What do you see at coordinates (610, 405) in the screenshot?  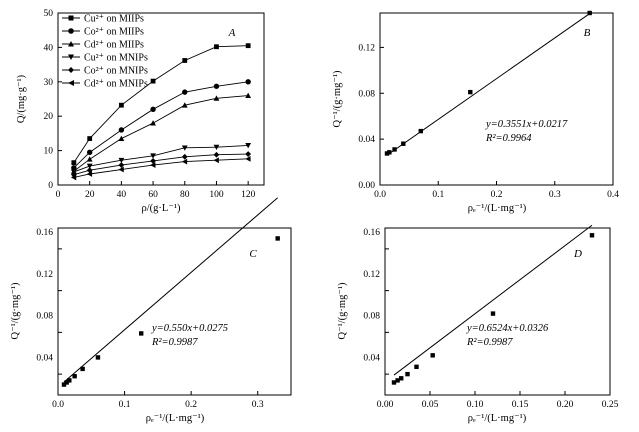 I see `x-tick-label: 0.25` at bounding box center [610, 405].